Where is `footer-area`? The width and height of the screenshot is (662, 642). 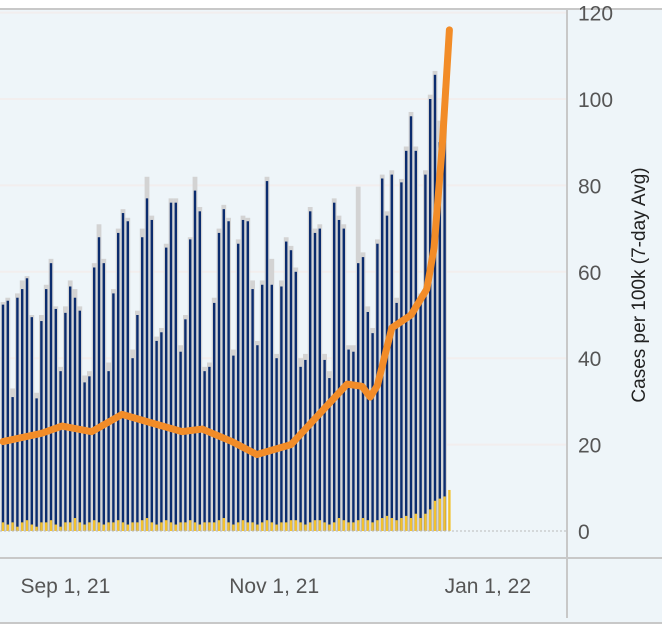
footer-area is located at coordinates (331, 633).